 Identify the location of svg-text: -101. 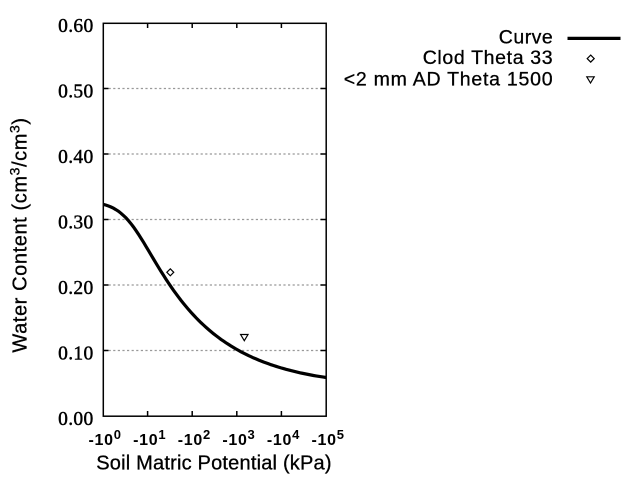
(149, 438).